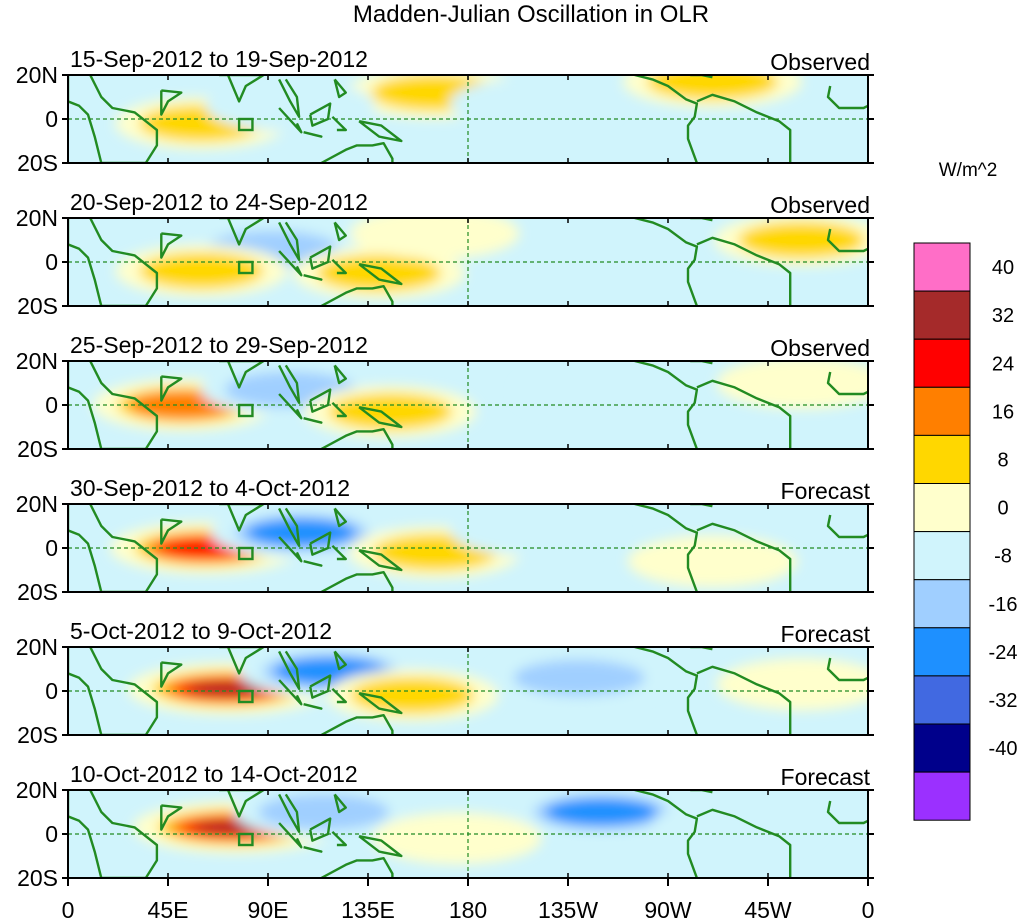  I want to click on x-tick-label: 135E, so click(368, 909).